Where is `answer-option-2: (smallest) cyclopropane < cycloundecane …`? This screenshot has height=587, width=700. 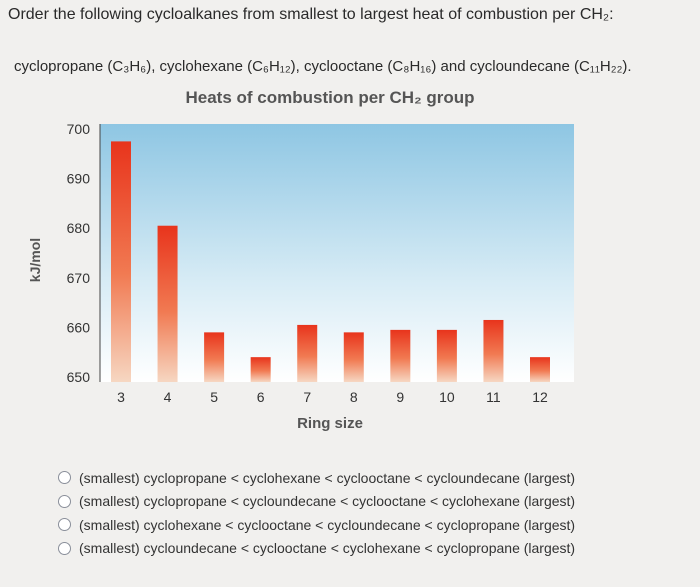 answer-option-2: (smallest) cyclopropane < cycloundecane … is located at coordinates (316, 502).